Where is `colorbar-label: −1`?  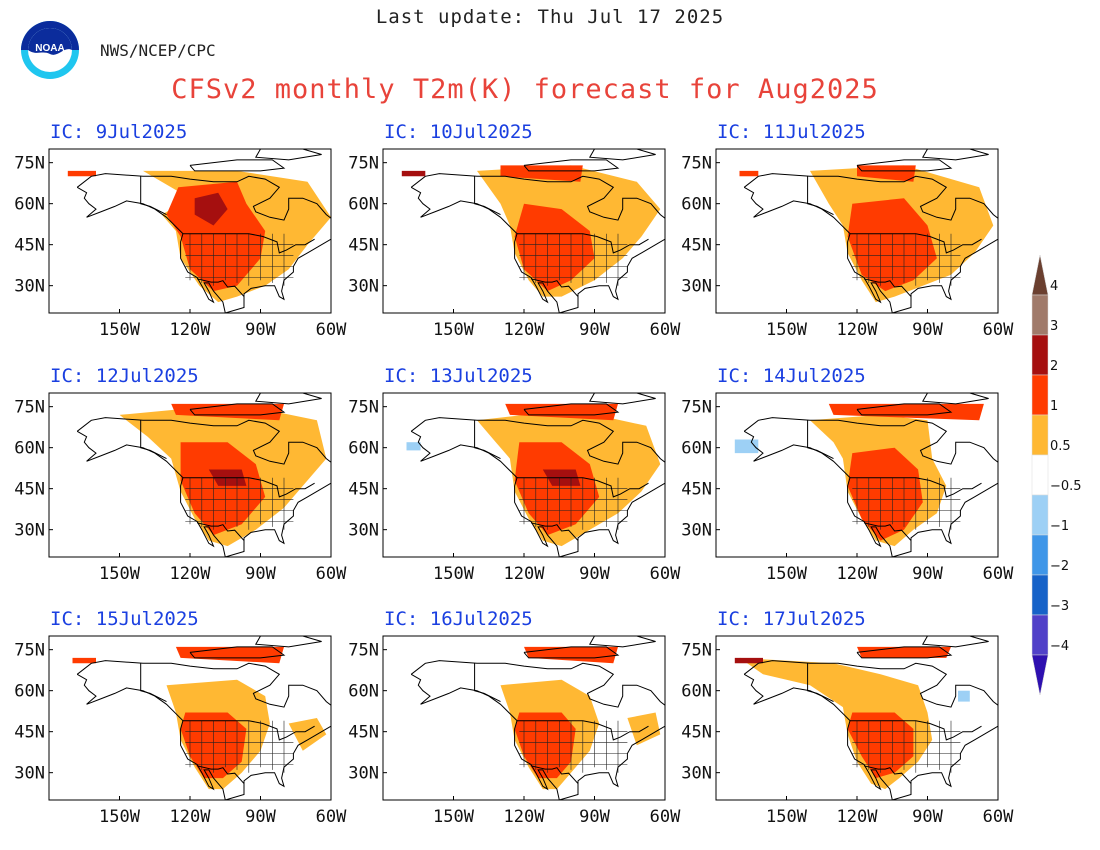 colorbar-label: −1 is located at coordinates (1059, 526).